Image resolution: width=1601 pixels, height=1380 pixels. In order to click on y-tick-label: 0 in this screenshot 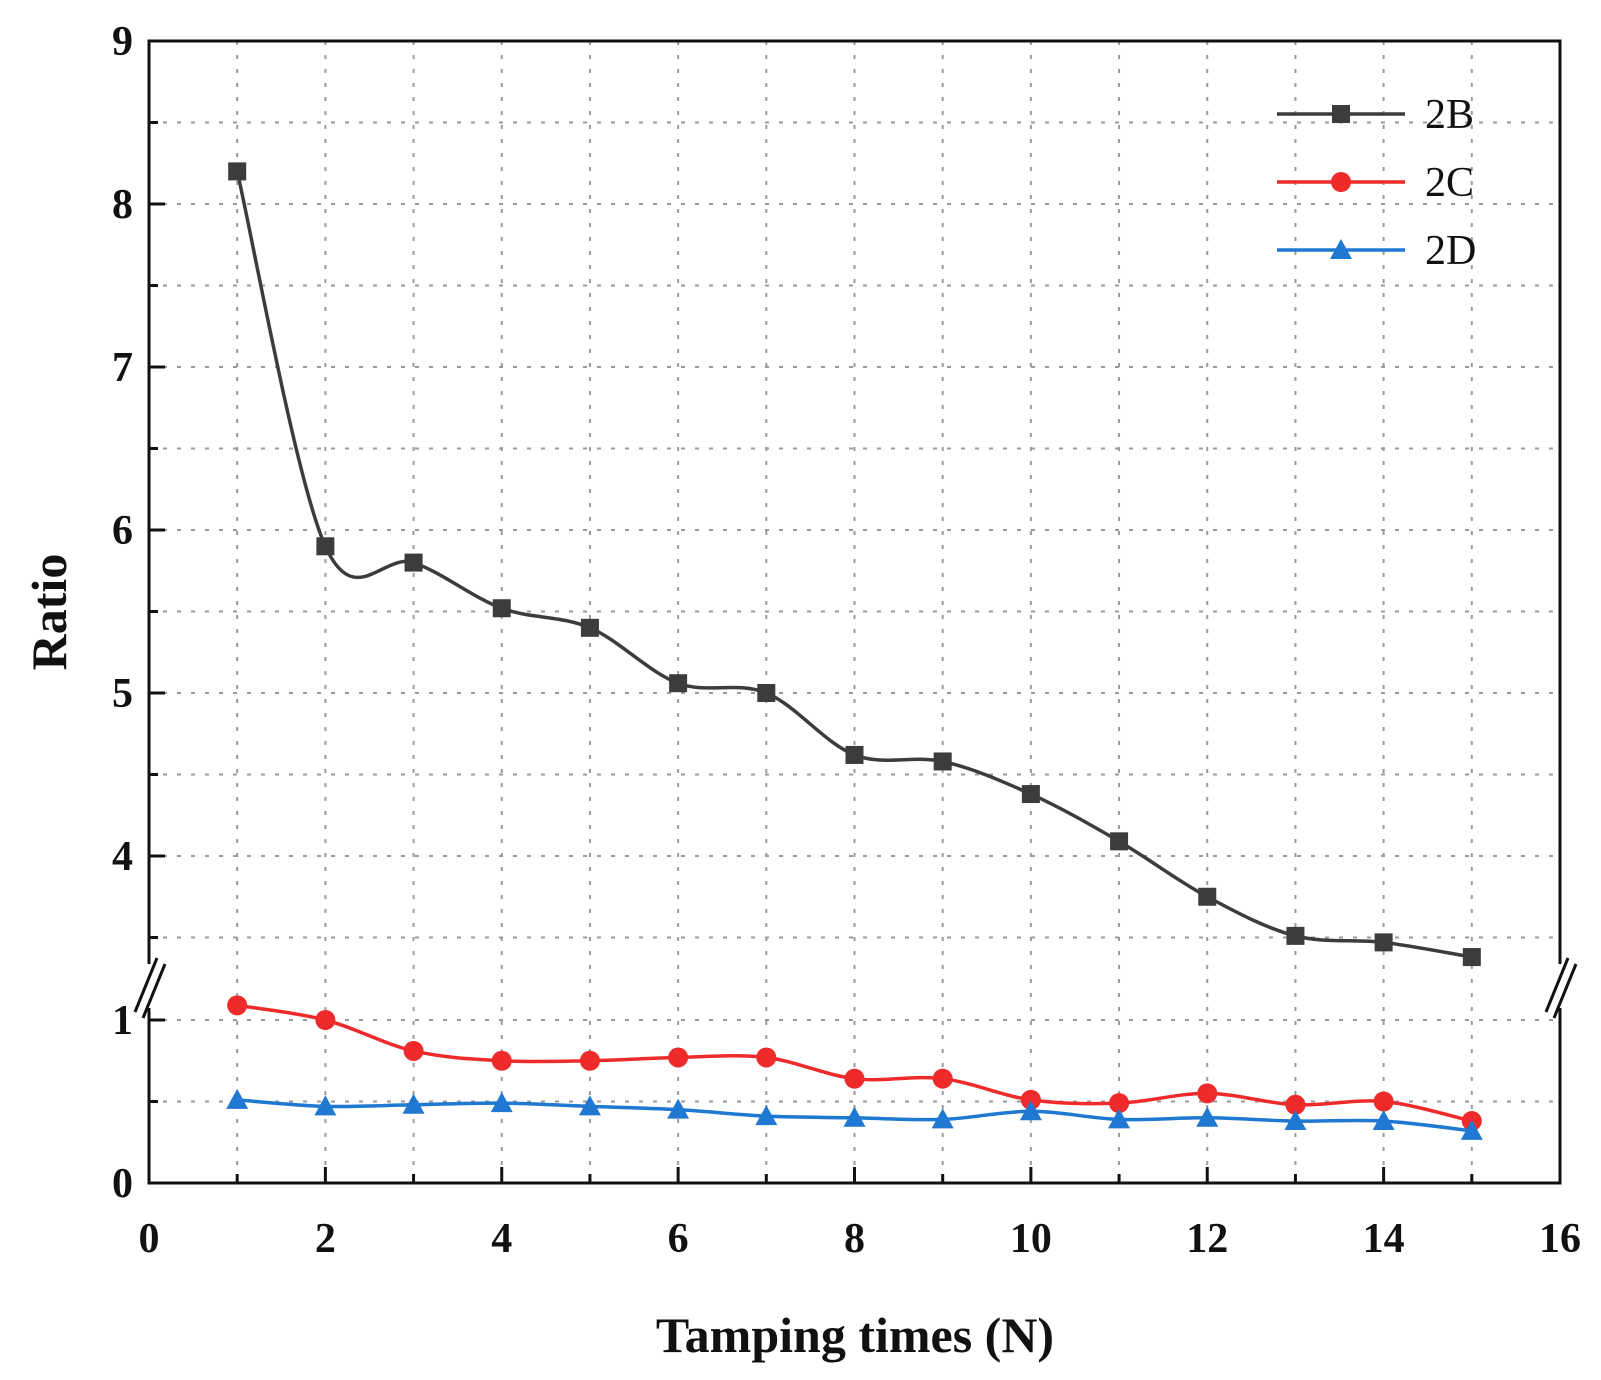, I will do `click(122, 1184)`.